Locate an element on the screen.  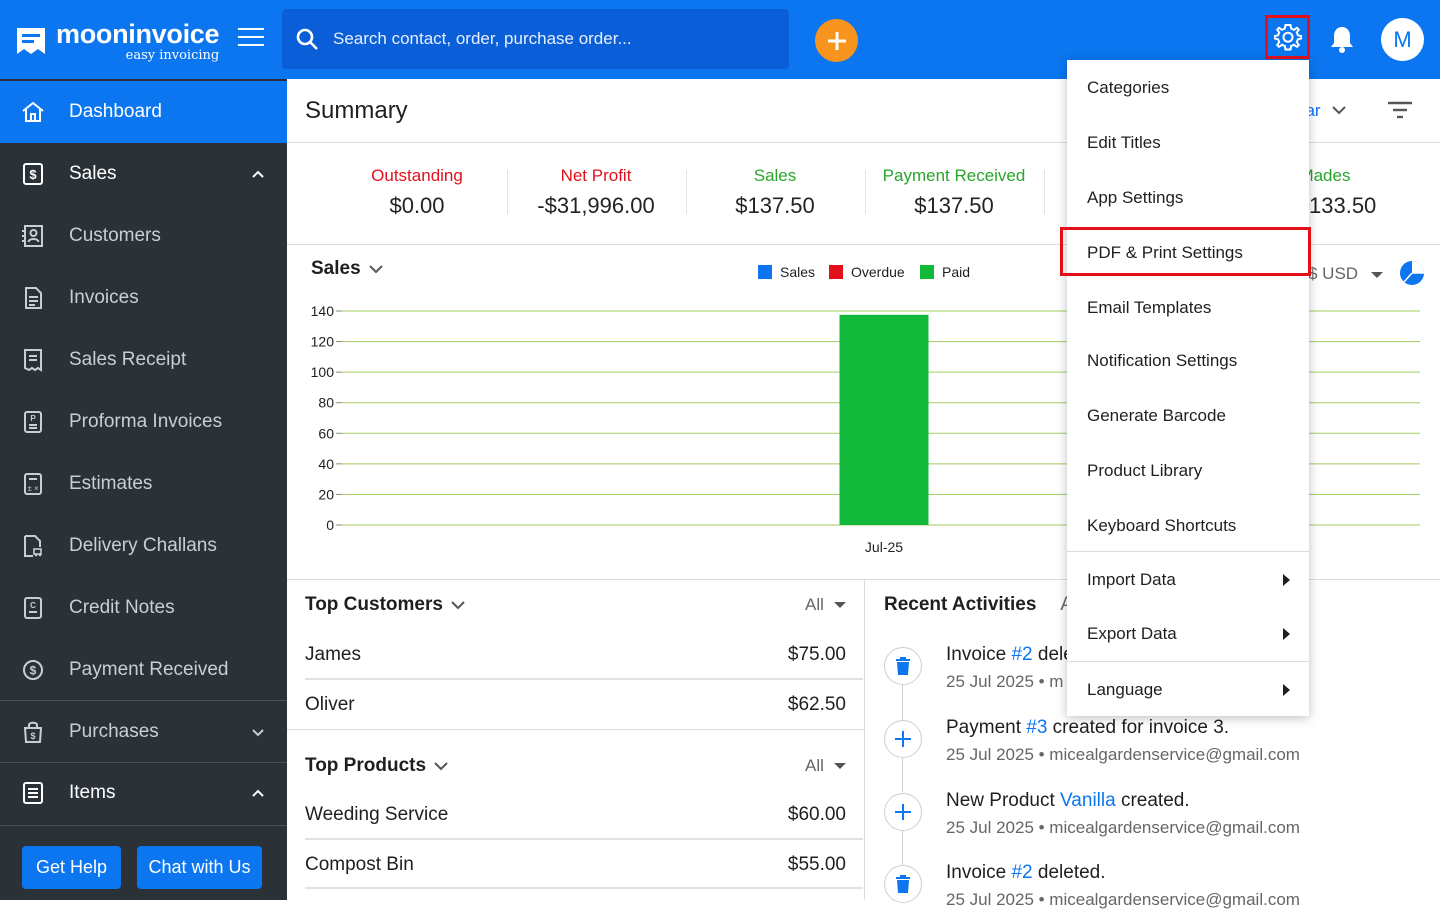
currency-label: $ USD is located at coordinates (1333, 273).